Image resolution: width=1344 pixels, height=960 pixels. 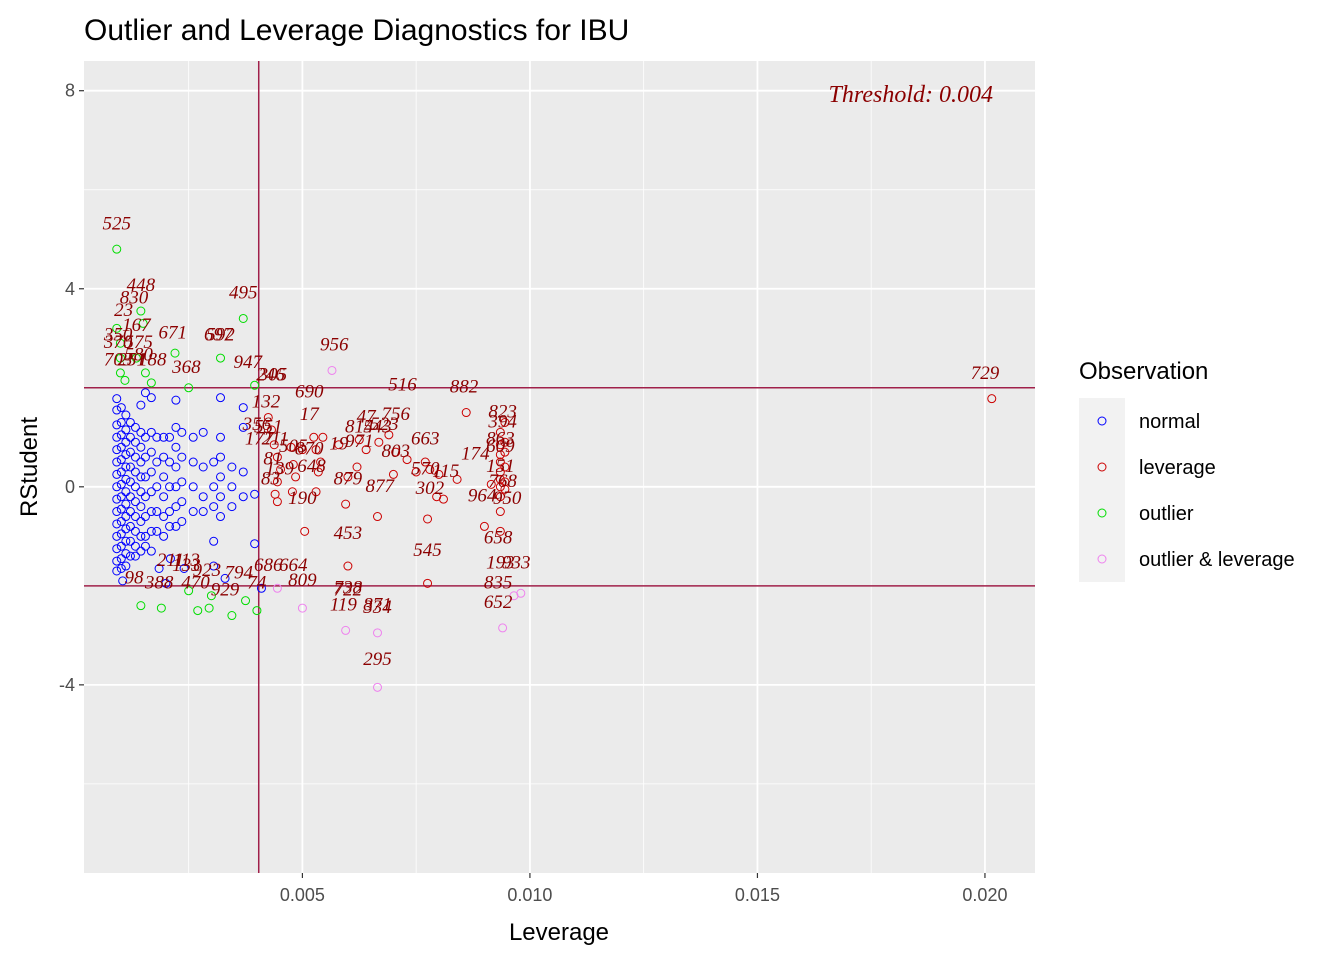 What do you see at coordinates (186, 560) in the screenshot?
I see `point-label: 113` at bounding box center [186, 560].